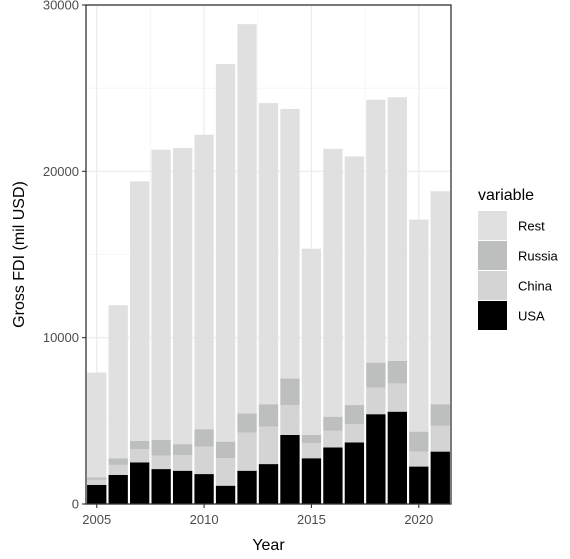 The width and height of the screenshot is (570, 559). I want to click on bar-segment-russia-2011, so click(225, 450).